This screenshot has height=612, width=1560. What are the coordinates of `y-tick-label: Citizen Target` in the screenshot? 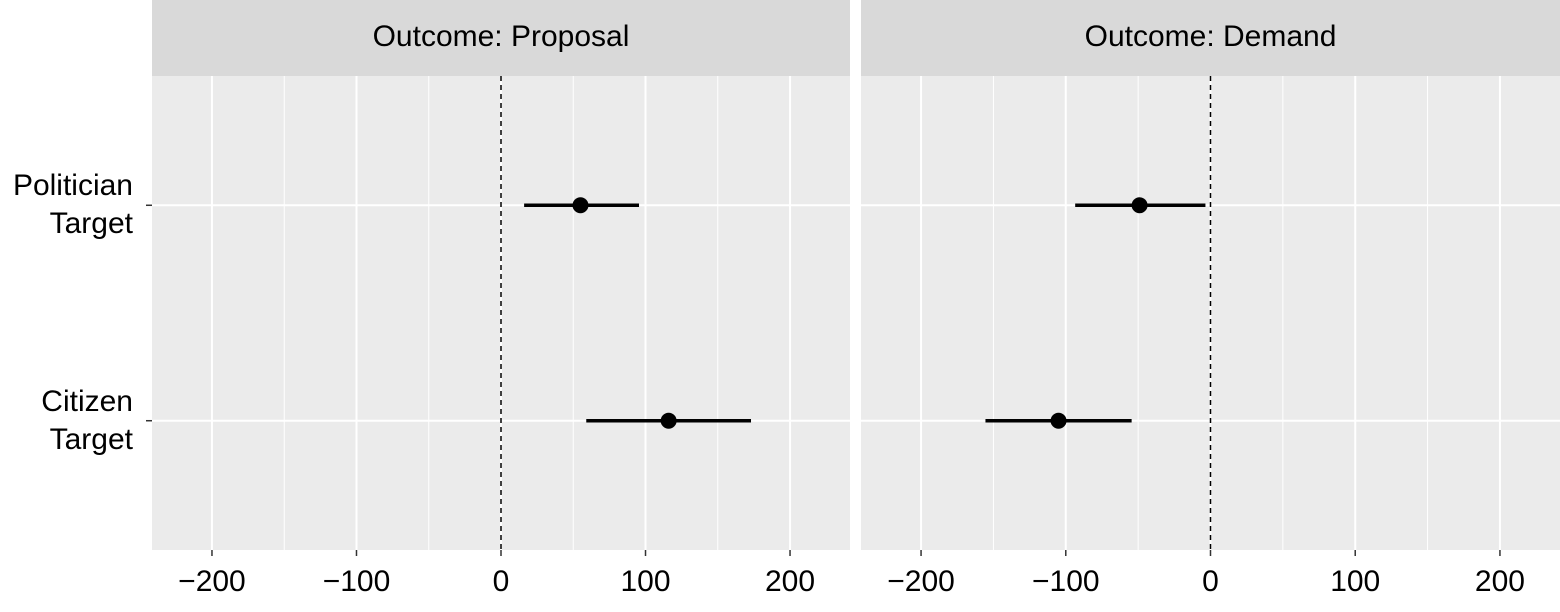 It's located at (87, 420).